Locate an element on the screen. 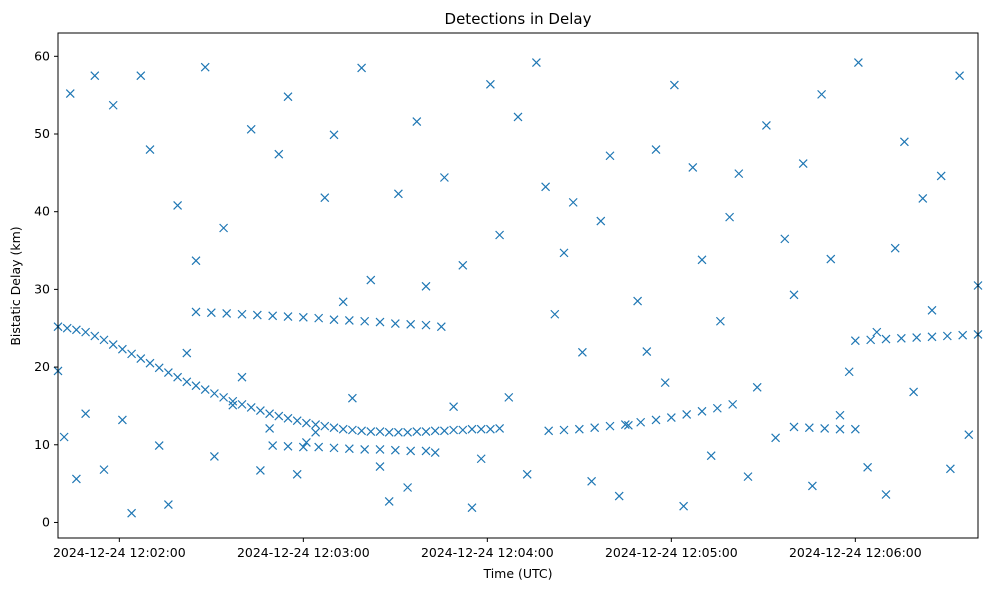  x-axis-label: Time (UTC) is located at coordinates (517, 573).